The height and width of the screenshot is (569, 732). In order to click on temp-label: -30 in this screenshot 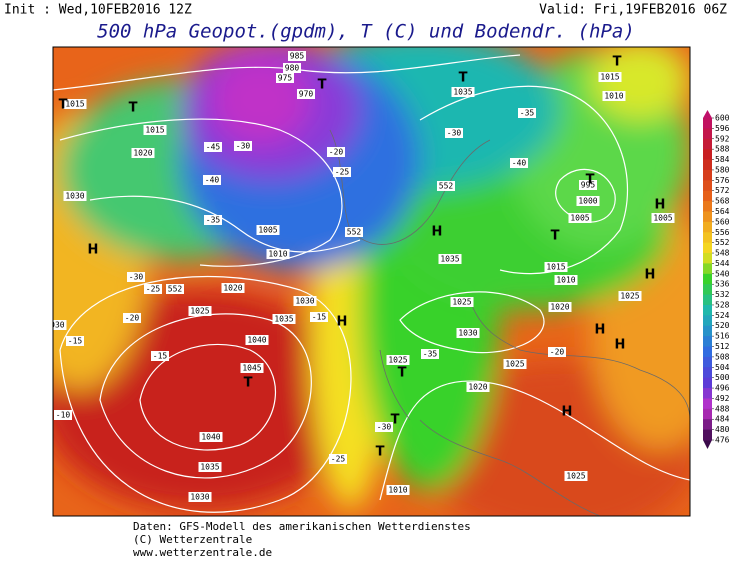, I will do `click(136, 277)`.